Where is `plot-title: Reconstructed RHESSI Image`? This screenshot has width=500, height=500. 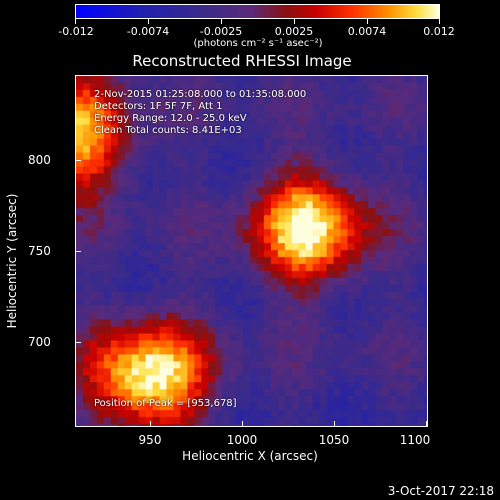
plot-title: Reconstructed RHESSI Image is located at coordinates (242, 61).